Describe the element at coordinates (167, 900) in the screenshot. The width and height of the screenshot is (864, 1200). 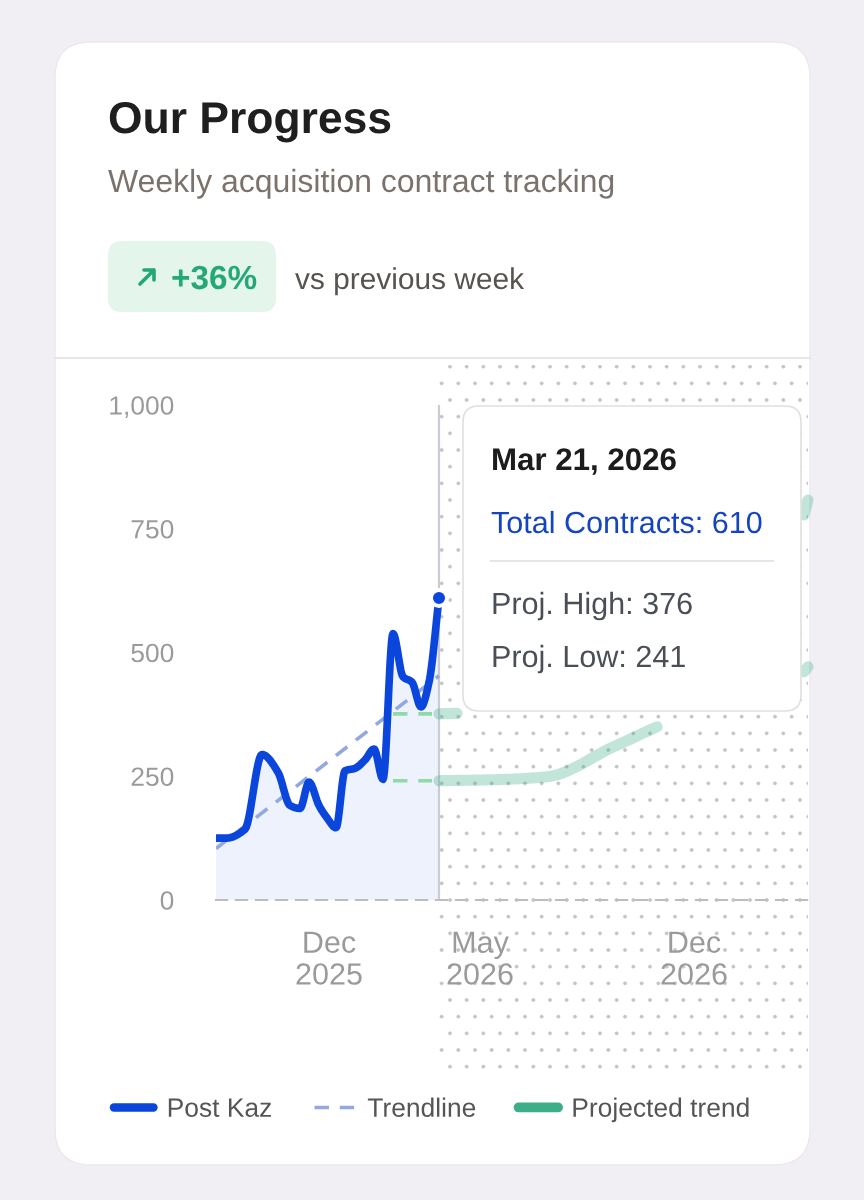
I see `y-tick-label: 0` at that location.